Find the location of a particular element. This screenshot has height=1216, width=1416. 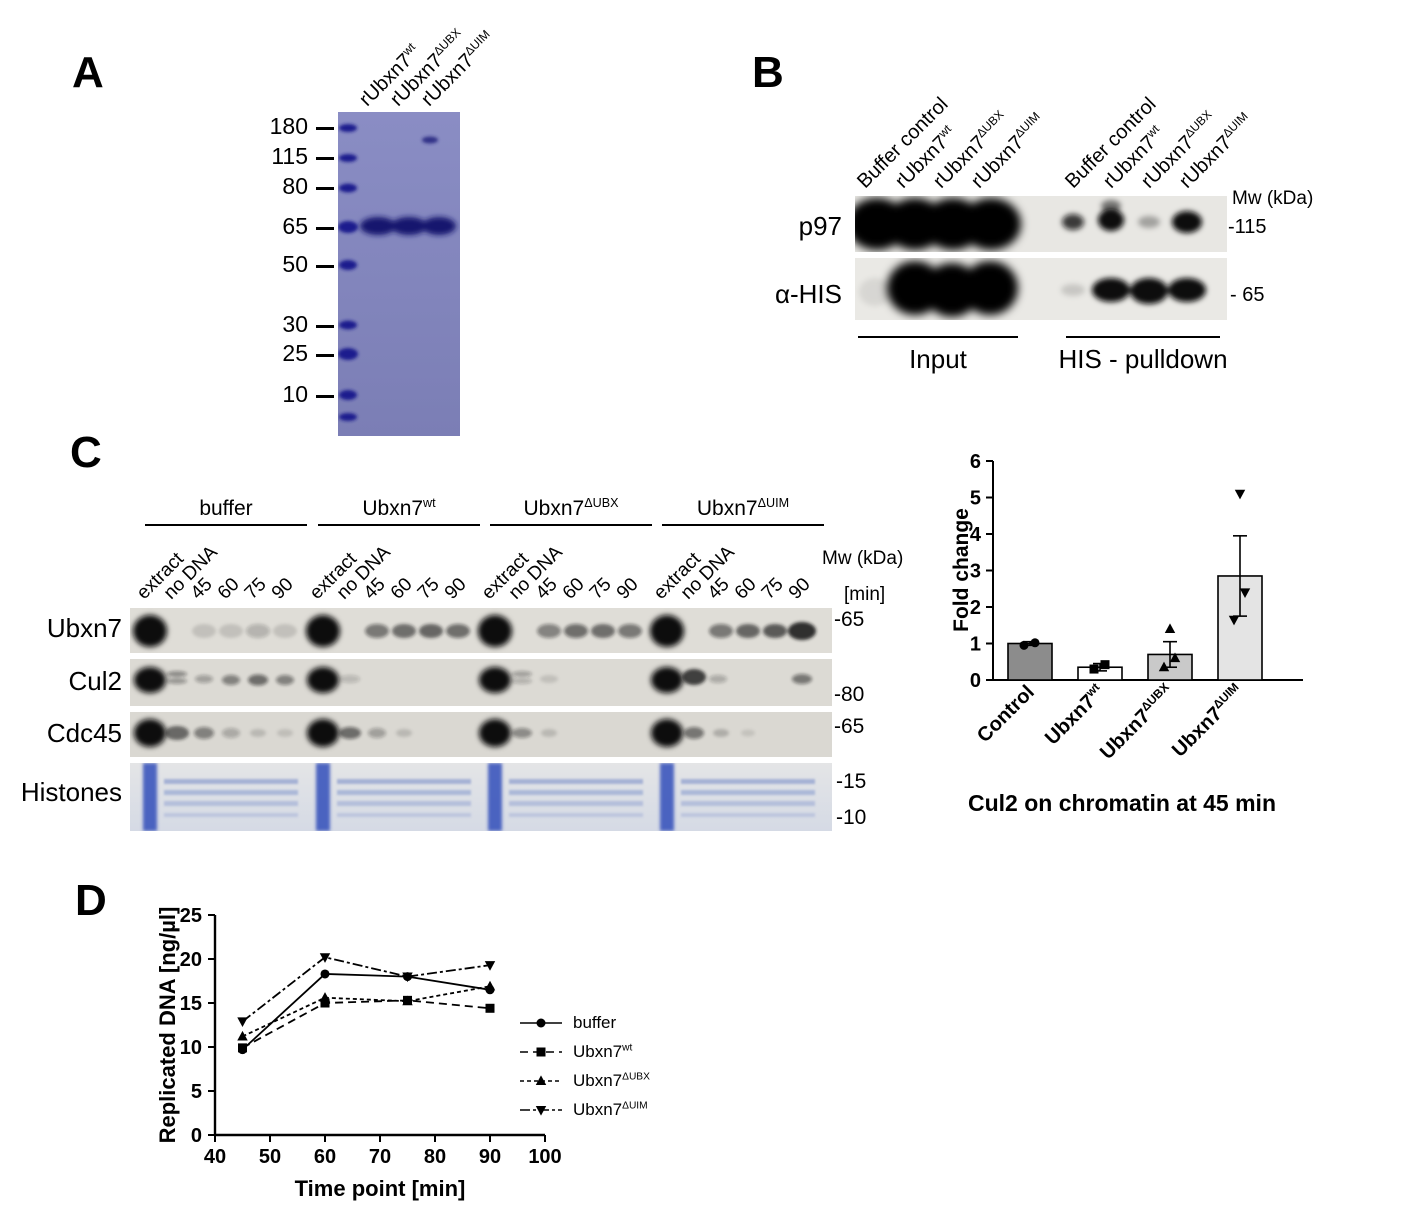

mw-marker-label: 50 is located at coordinates (295, 264).